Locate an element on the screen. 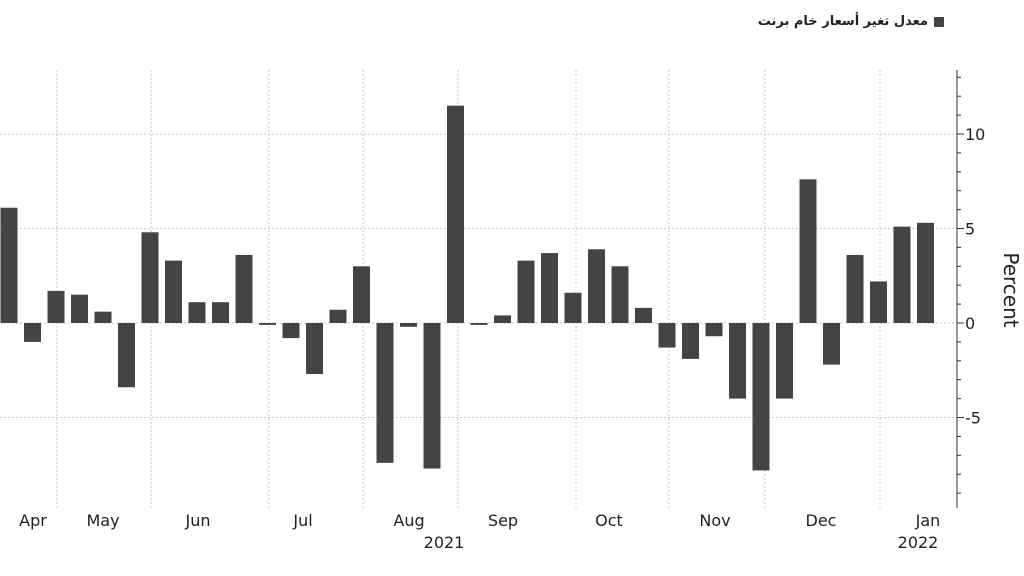 This screenshot has height=576, width=1024. x-year-label: 2022 is located at coordinates (918, 542).